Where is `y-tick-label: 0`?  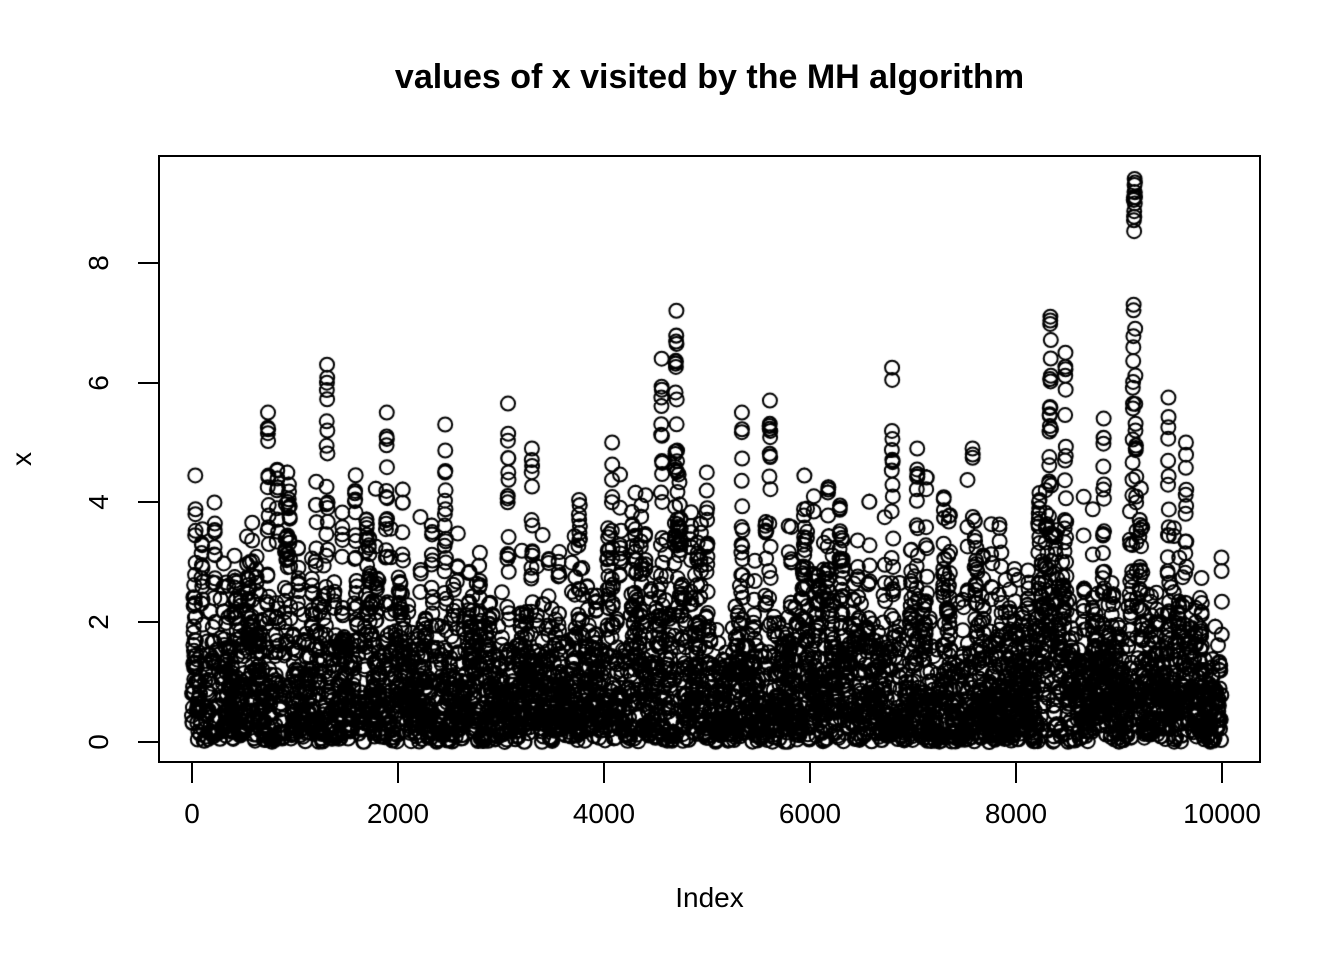 y-tick-label: 0 is located at coordinates (98, 742).